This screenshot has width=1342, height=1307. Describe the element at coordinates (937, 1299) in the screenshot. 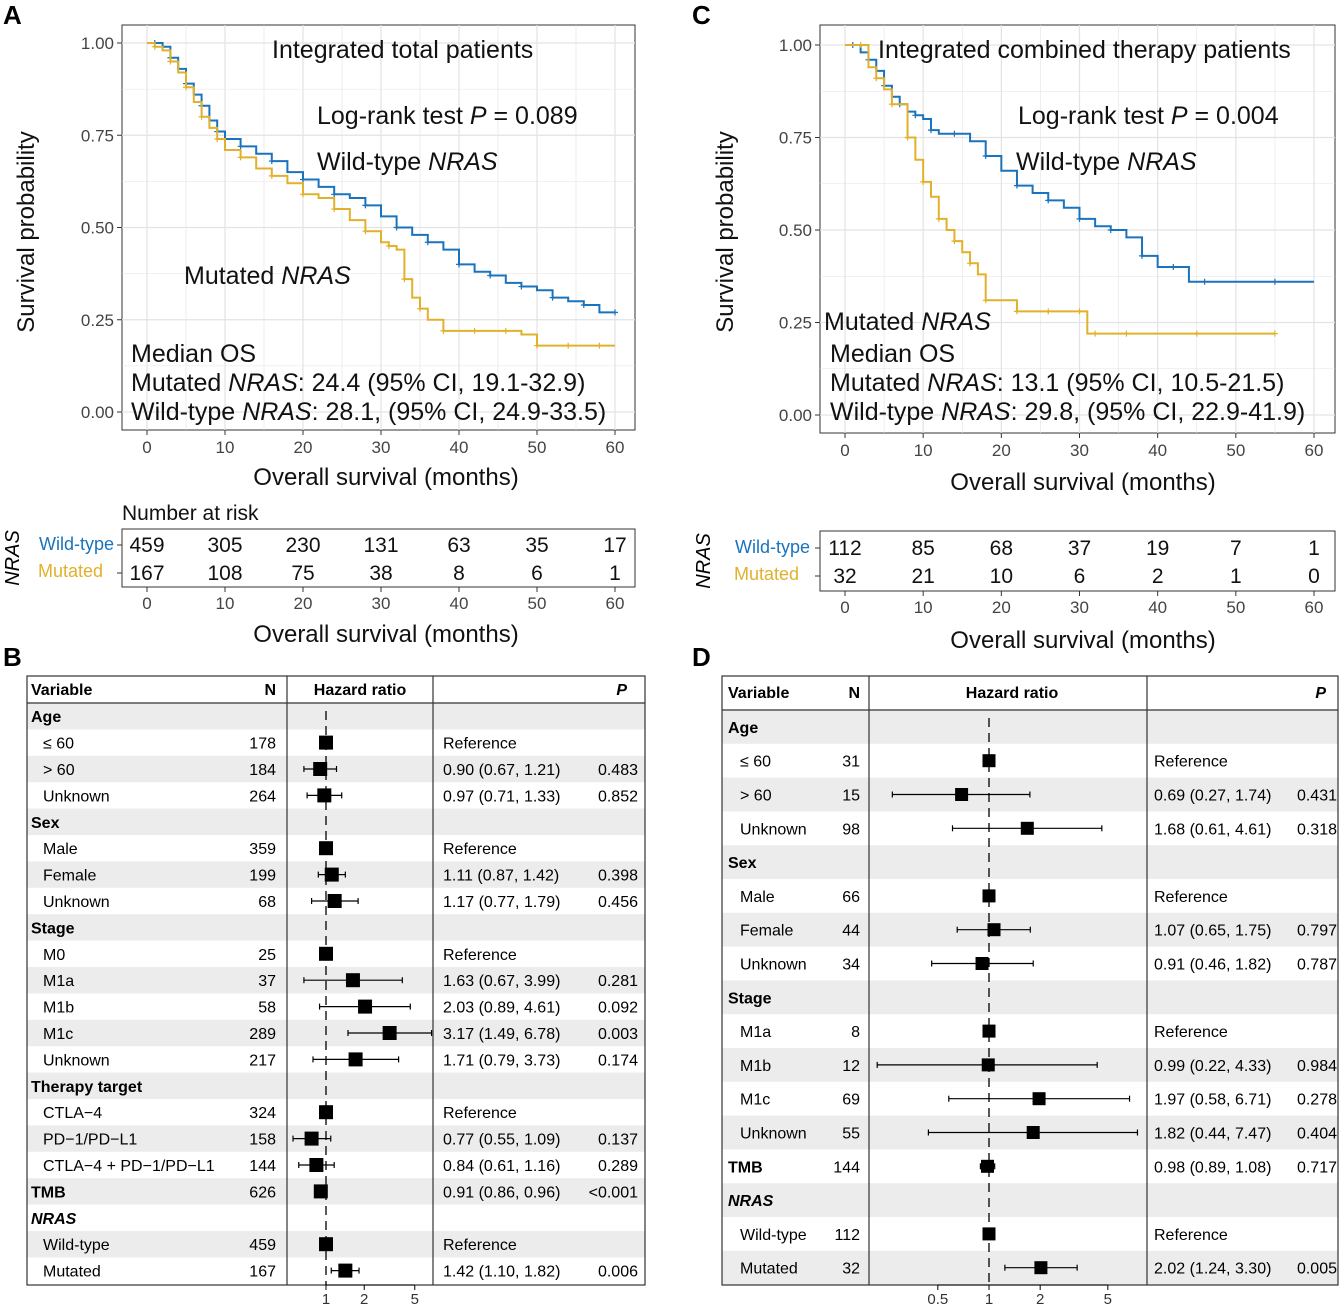

I see `forest-xtick-label: 0.5` at that location.